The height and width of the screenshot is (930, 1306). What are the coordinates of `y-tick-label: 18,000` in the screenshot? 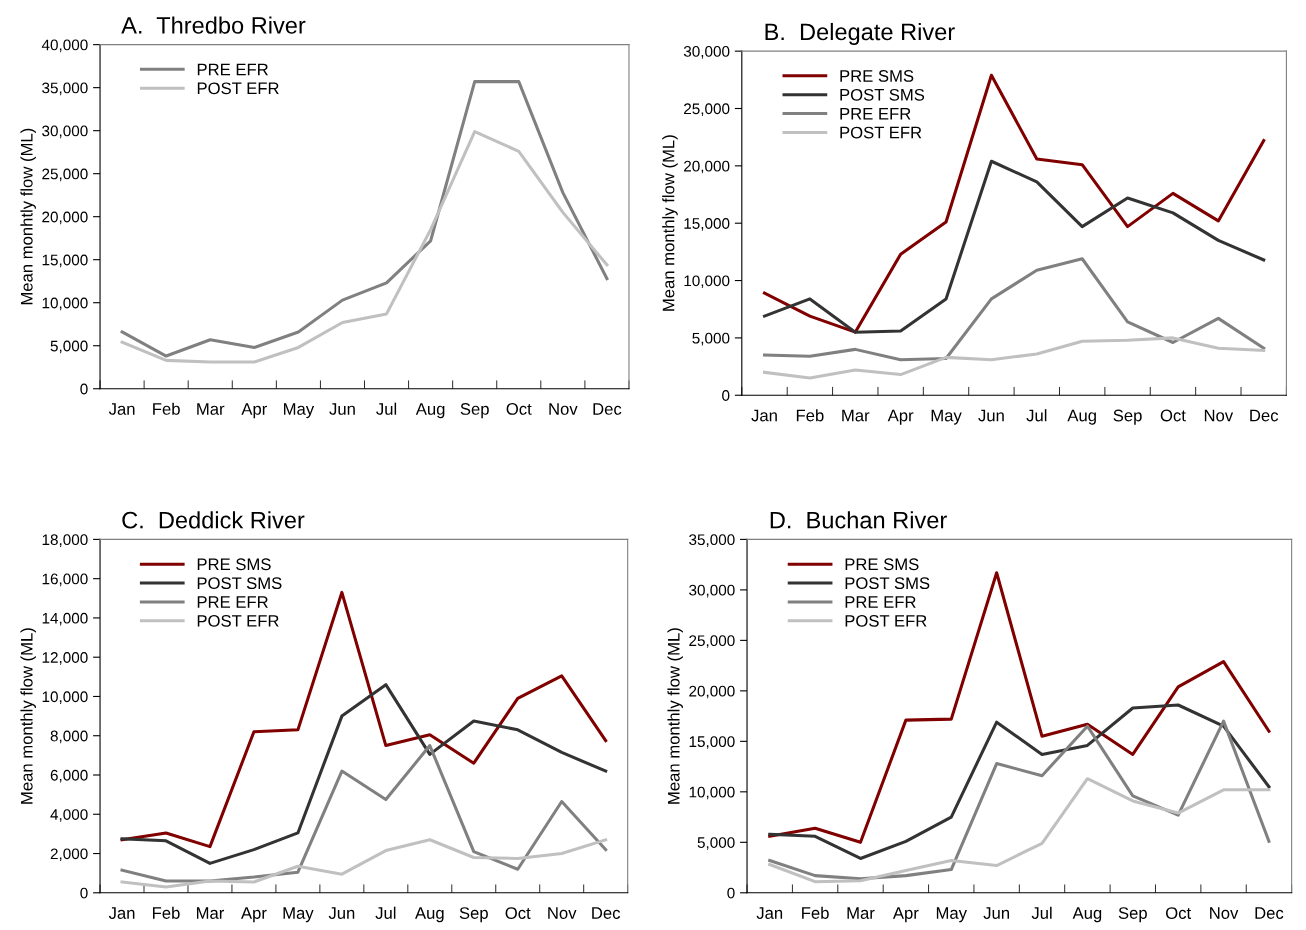 It's located at (65, 540).